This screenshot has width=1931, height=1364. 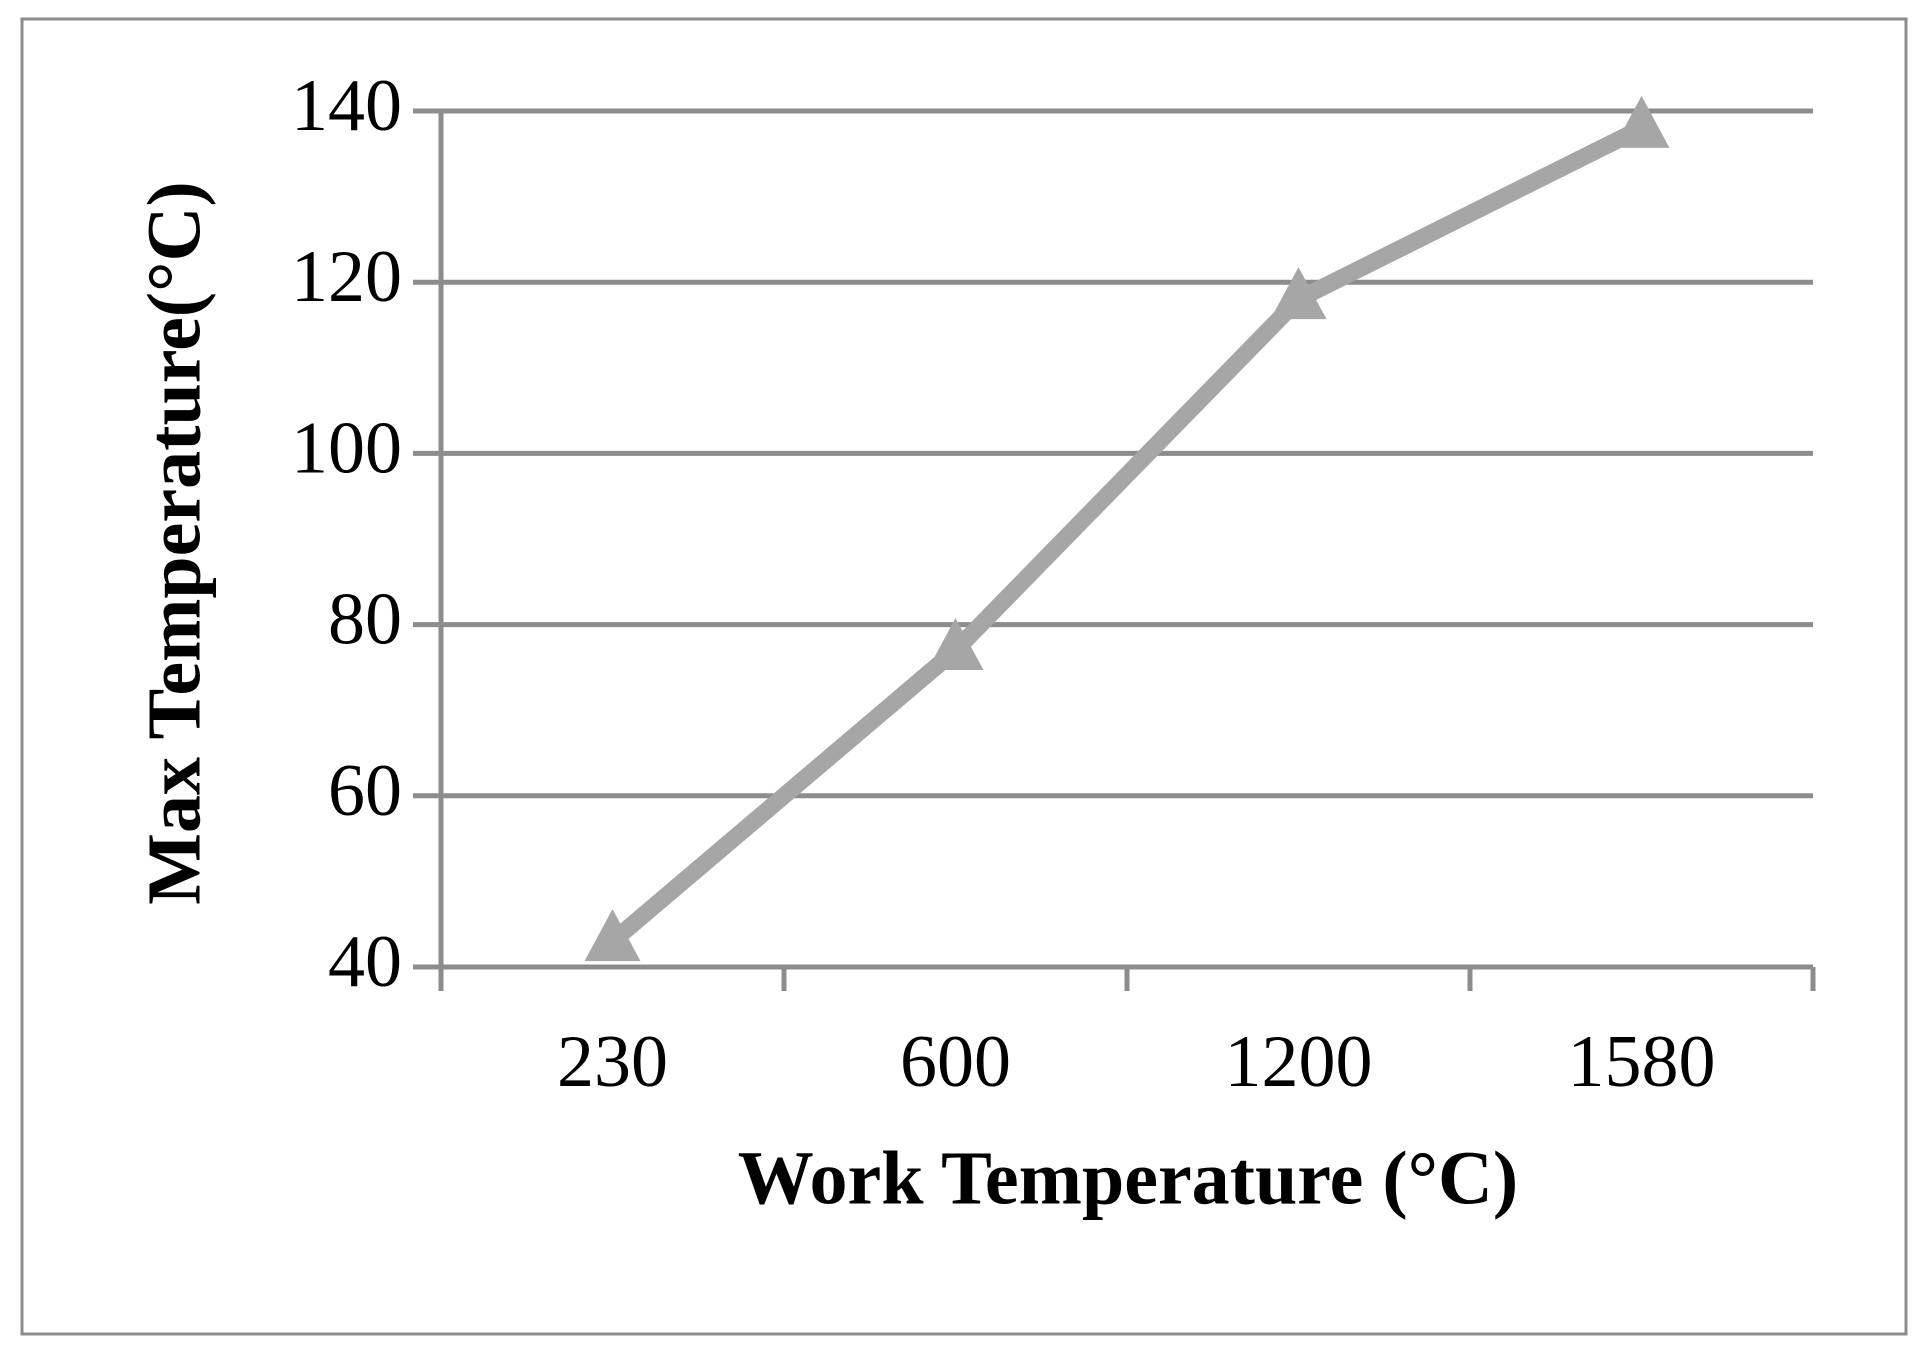 What do you see at coordinates (174, 542) in the screenshot?
I see `y-axis-title: Max Temperature(°C)` at bounding box center [174, 542].